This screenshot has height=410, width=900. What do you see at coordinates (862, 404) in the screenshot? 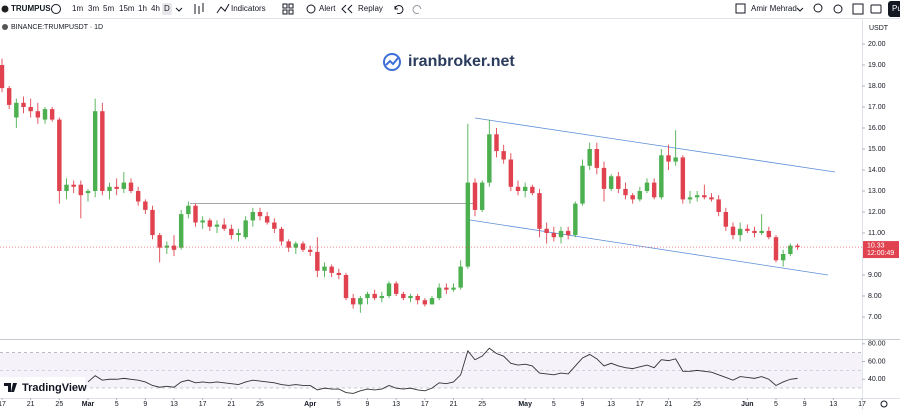
I see `x-tick-label: 17` at bounding box center [862, 404].